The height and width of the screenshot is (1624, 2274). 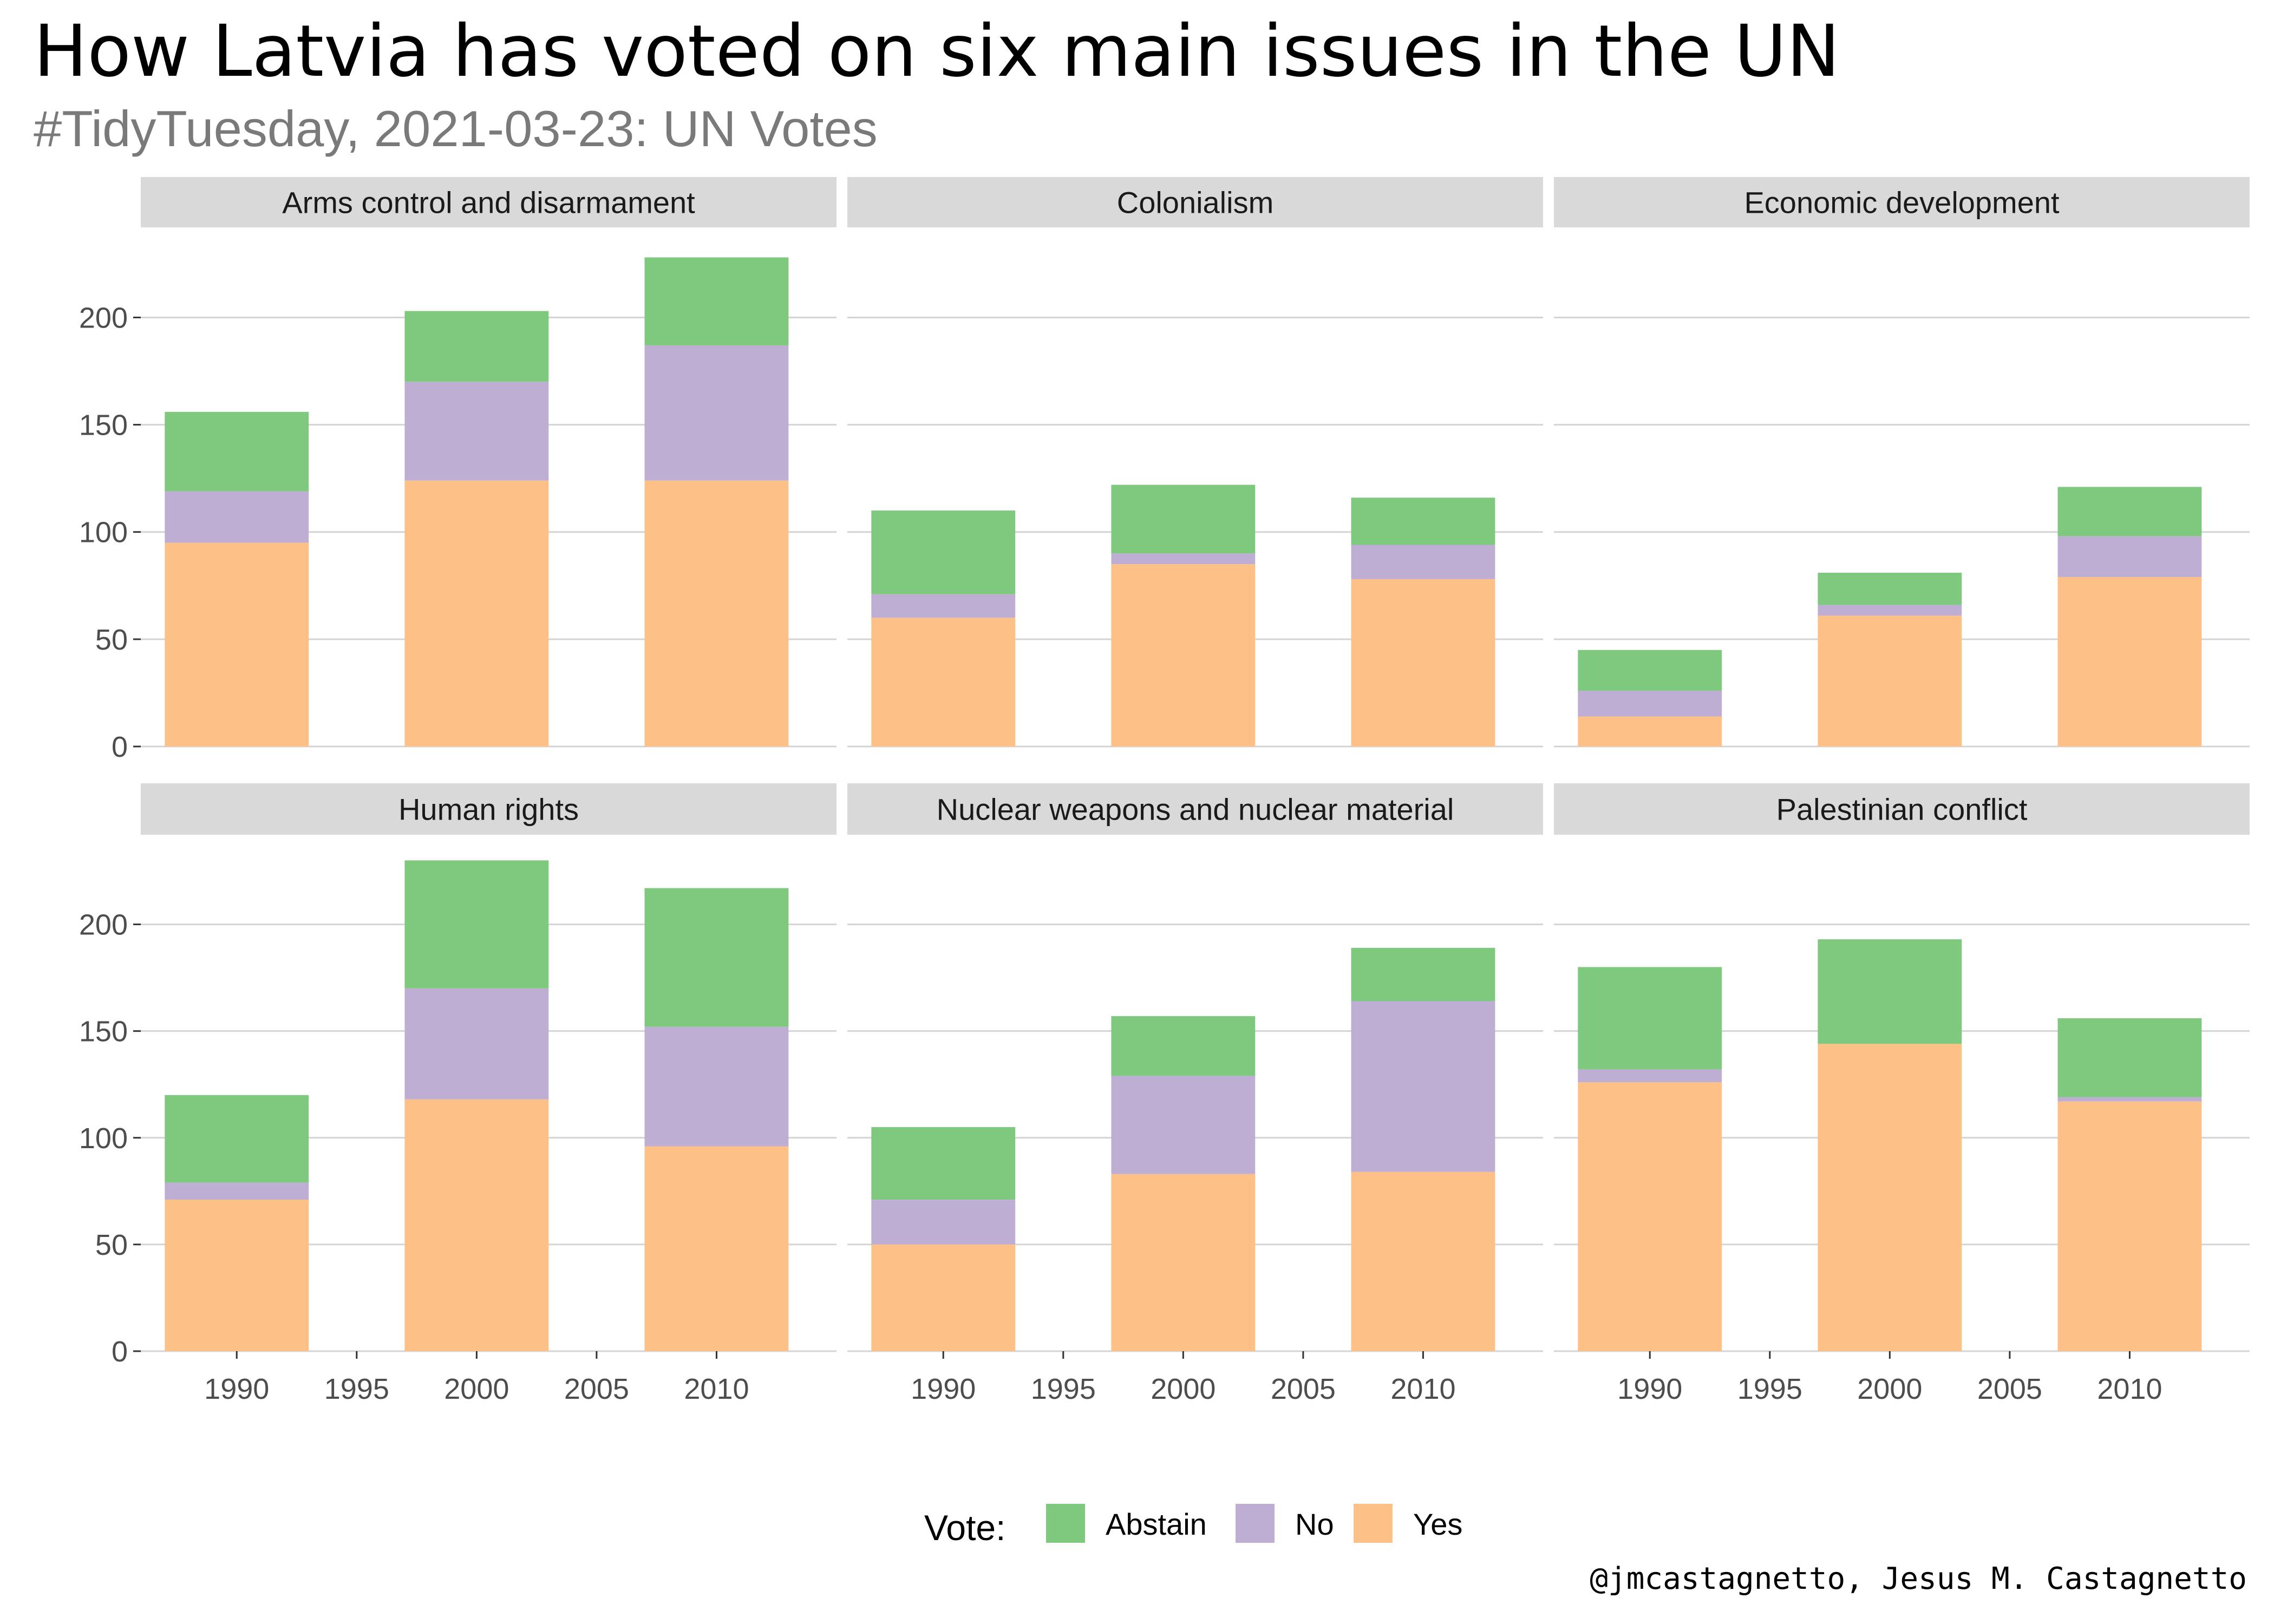 I want to click on legend-label-yes: Yes, so click(x=1437, y=1524).